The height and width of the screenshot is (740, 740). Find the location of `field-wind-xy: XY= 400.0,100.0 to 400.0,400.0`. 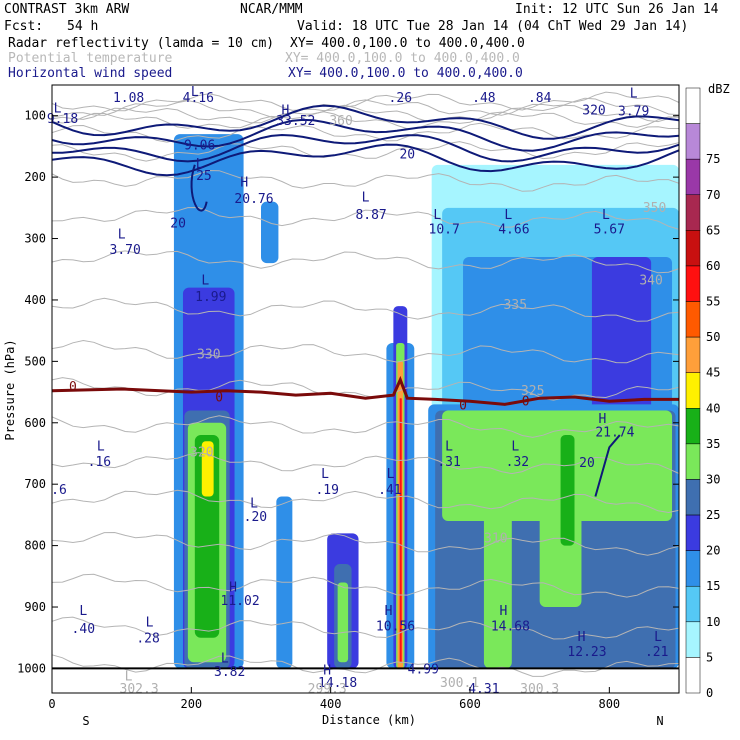

field-wind-xy: XY= 400.0,100.0 to 400.0,400.0 is located at coordinates (405, 73).